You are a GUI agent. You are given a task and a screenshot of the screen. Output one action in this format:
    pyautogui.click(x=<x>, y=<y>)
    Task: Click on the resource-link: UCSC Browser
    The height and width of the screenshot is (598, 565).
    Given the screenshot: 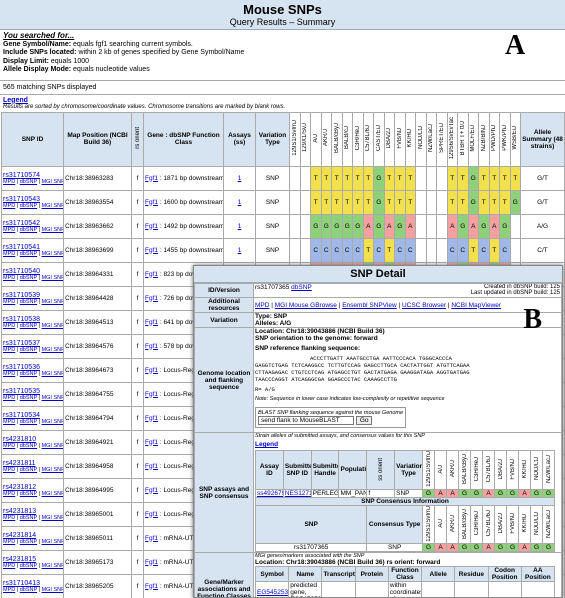 What is the action you would take?
    pyautogui.click(x=424, y=305)
    